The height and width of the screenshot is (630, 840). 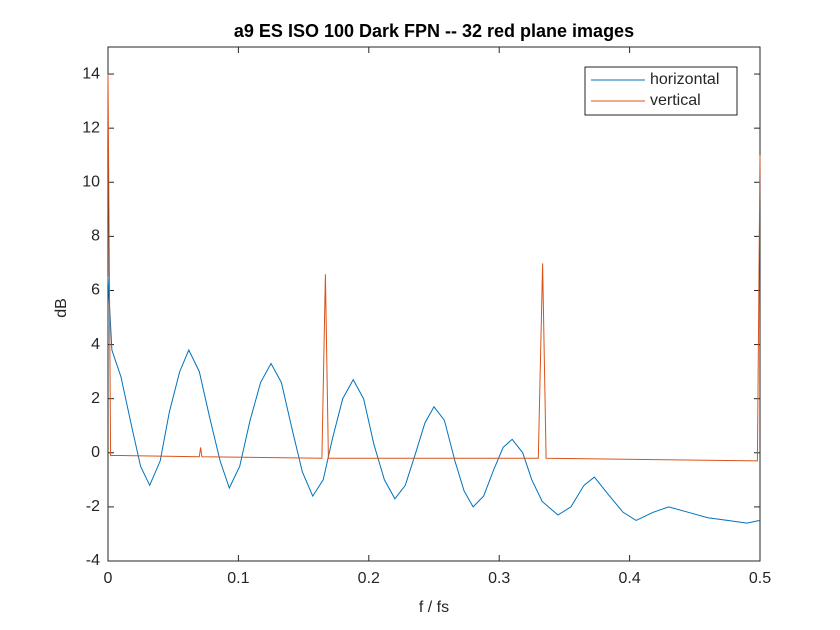 What do you see at coordinates (434, 607) in the screenshot?
I see `x-axis-label: f / fs` at bounding box center [434, 607].